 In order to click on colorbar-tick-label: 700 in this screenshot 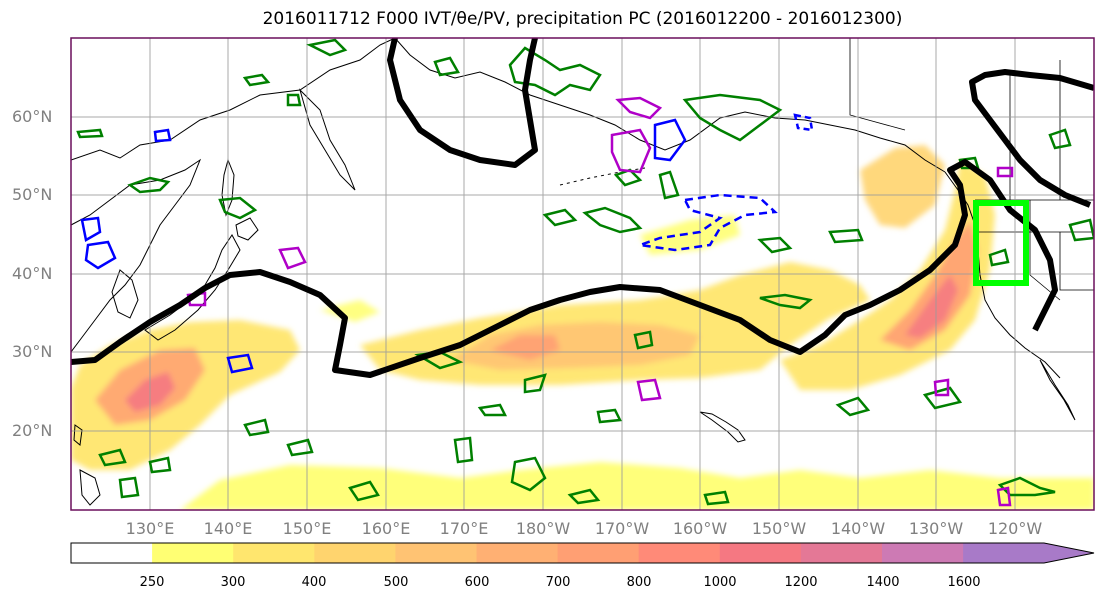, I will do `click(558, 582)`.